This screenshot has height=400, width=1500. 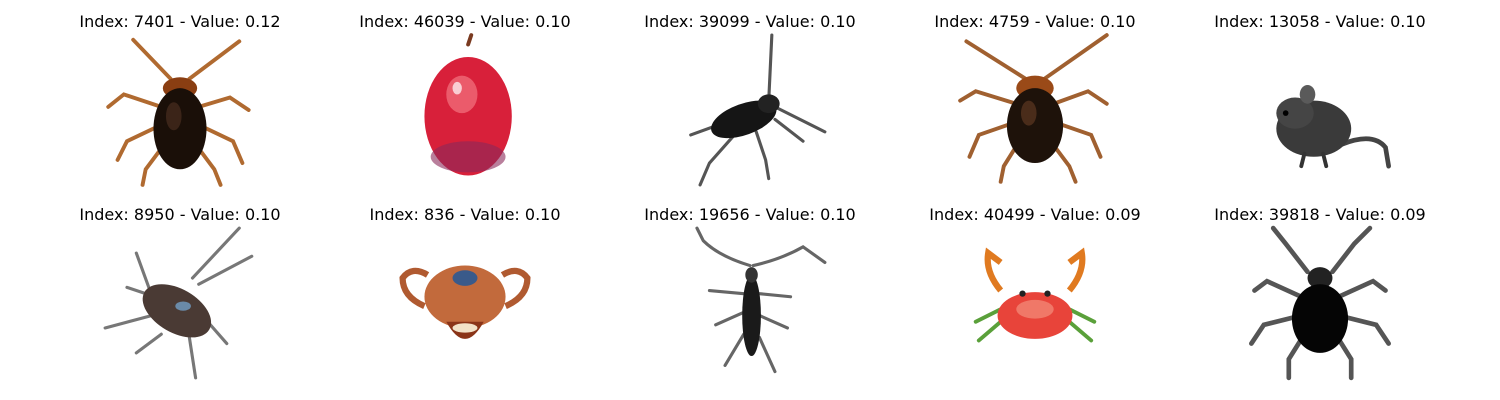 I want to click on panel-5: Index: 13058 - Value: 0.10, so click(x=1320, y=102).